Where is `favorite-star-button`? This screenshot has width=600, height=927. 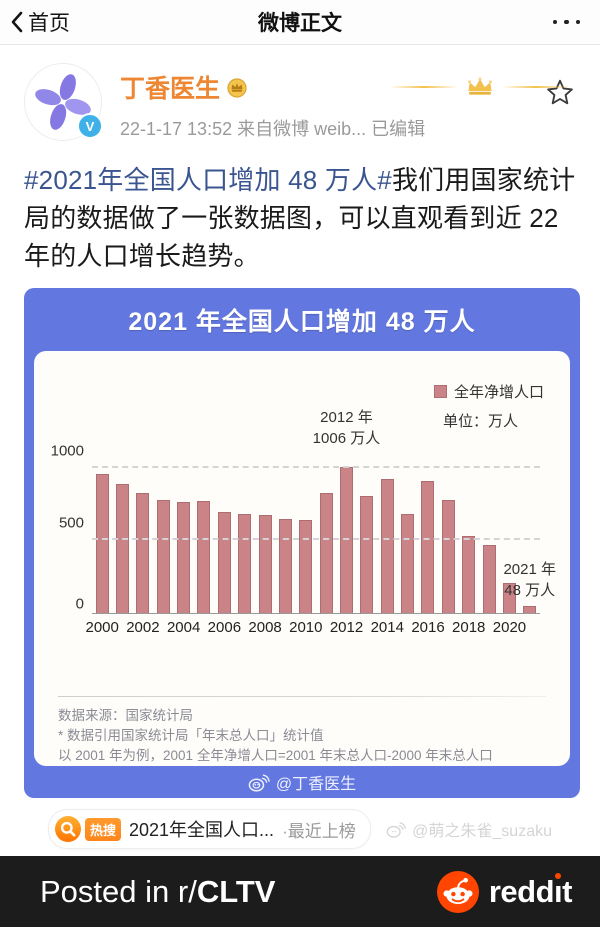
favorite-star-button is located at coordinates (560, 95).